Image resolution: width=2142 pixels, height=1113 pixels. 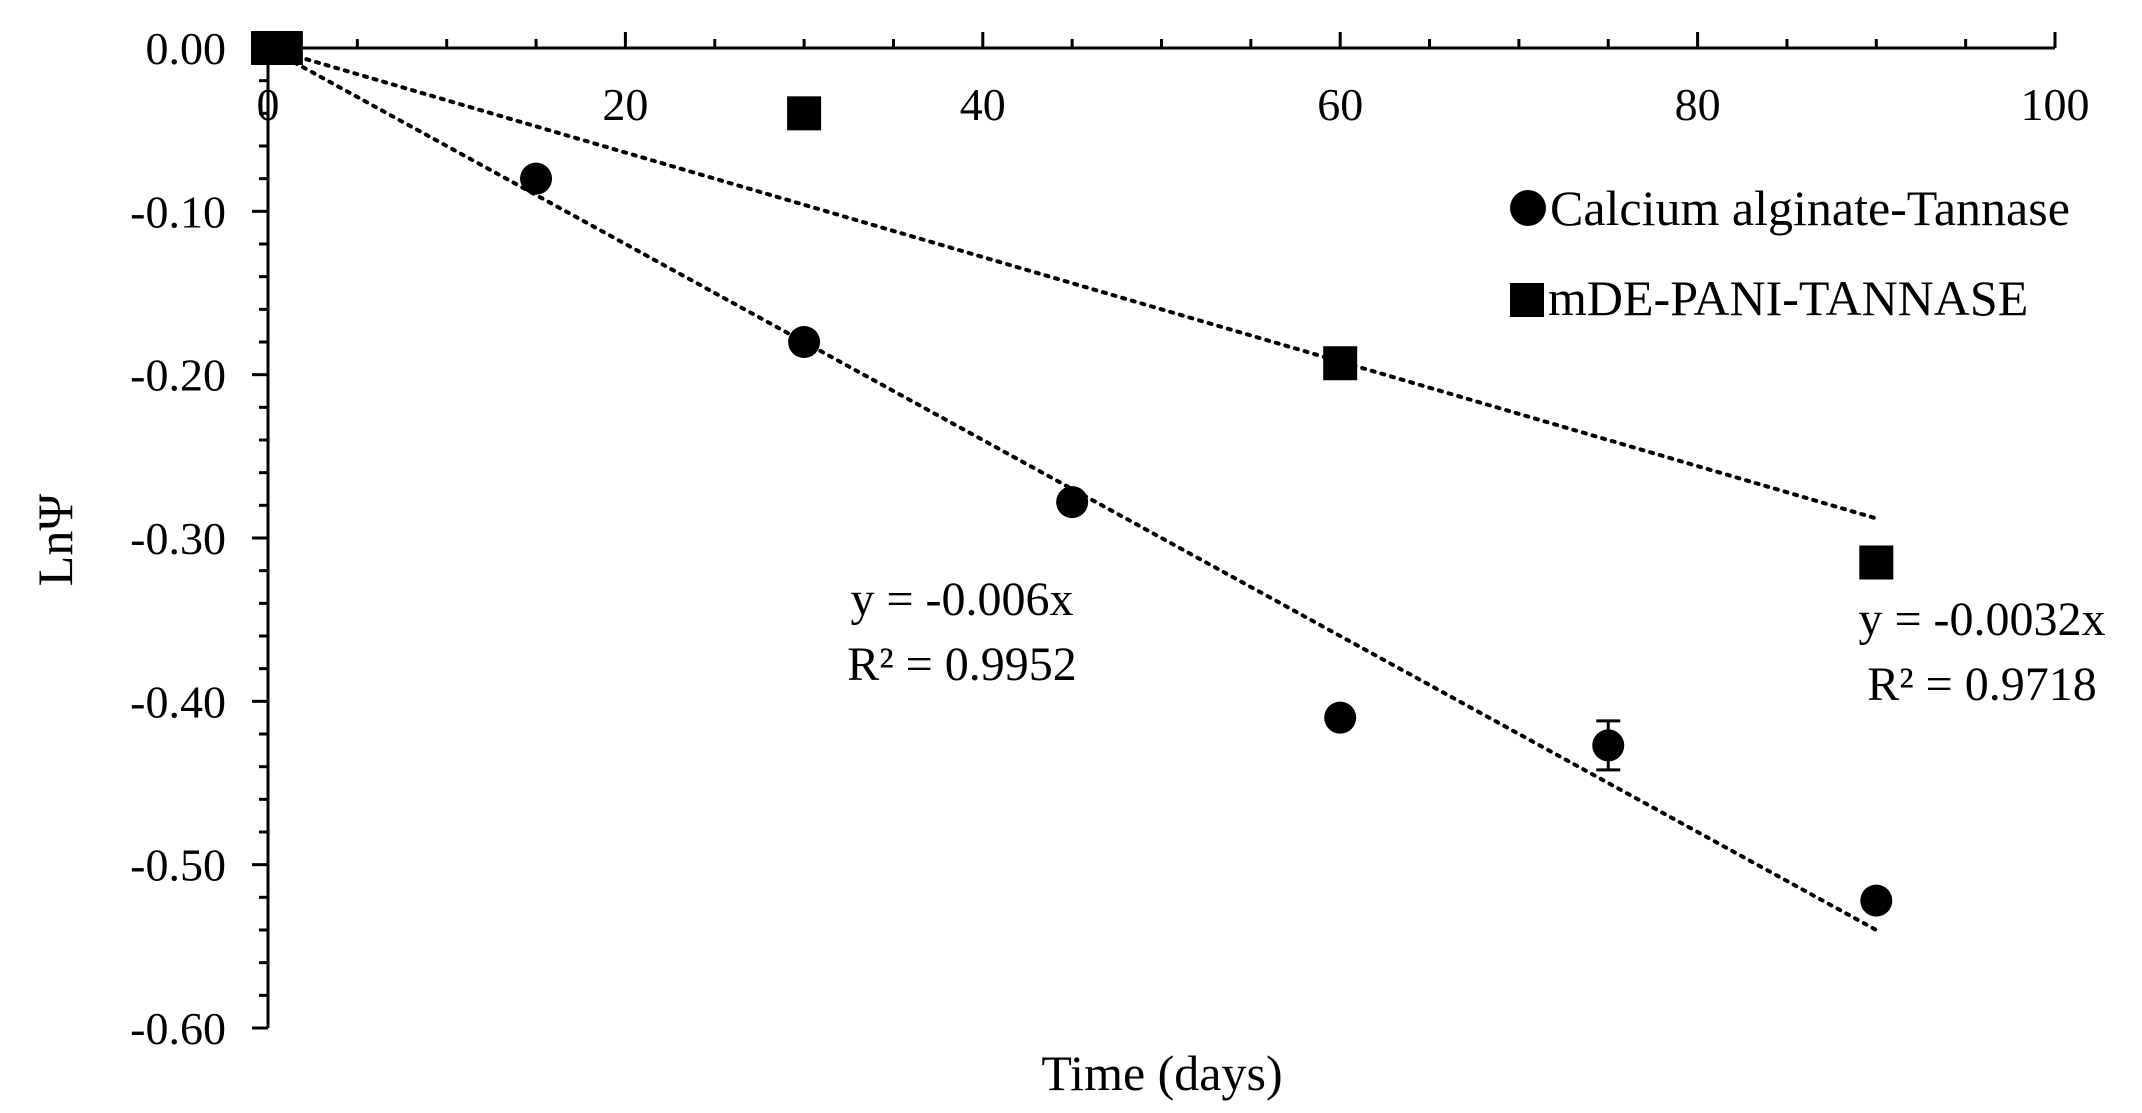 What do you see at coordinates (983, 104) in the screenshot?
I see `x-tick-label: 40` at bounding box center [983, 104].